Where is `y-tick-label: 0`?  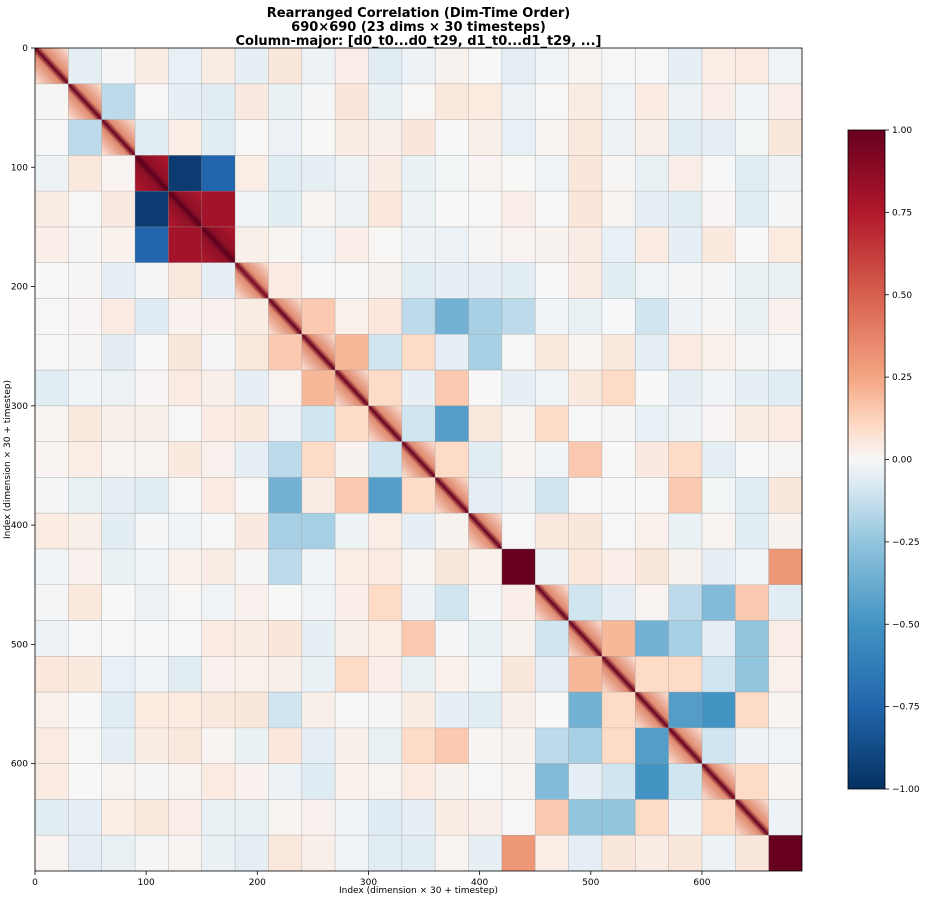
y-tick-label: 0 is located at coordinates (25, 49).